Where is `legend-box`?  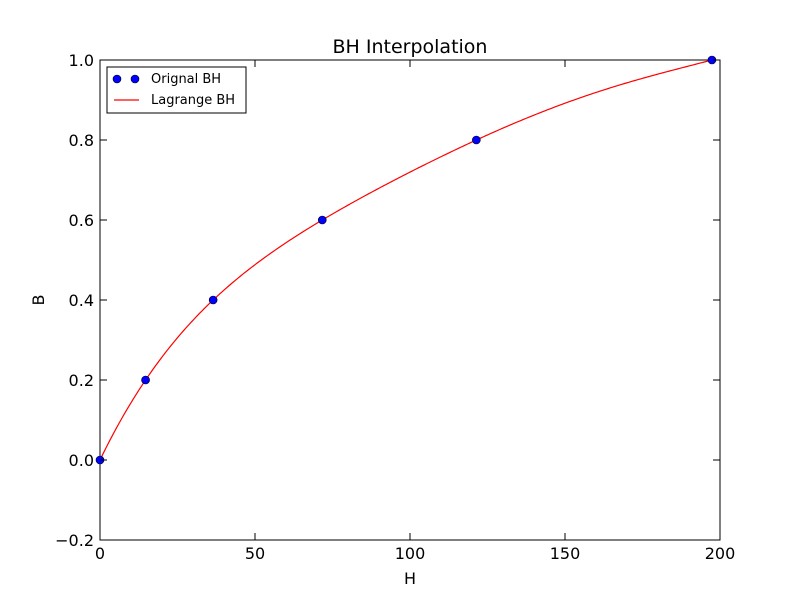 legend-box is located at coordinates (176, 90).